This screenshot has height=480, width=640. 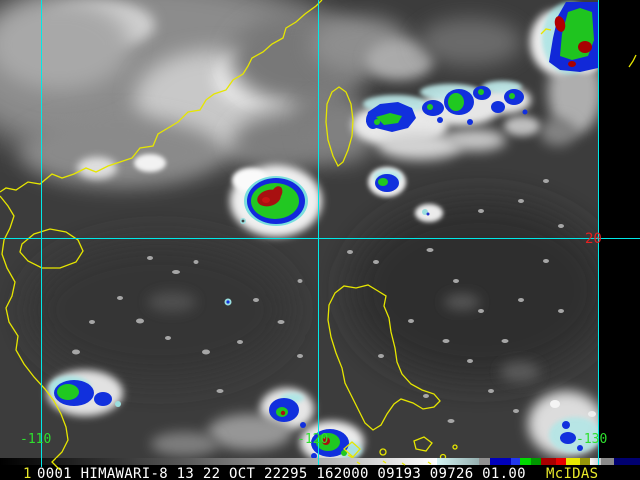 What do you see at coordinates (591, 439) in the screenshot?
I see `longitude-label-130: -130` at bounding box center [591, 439].